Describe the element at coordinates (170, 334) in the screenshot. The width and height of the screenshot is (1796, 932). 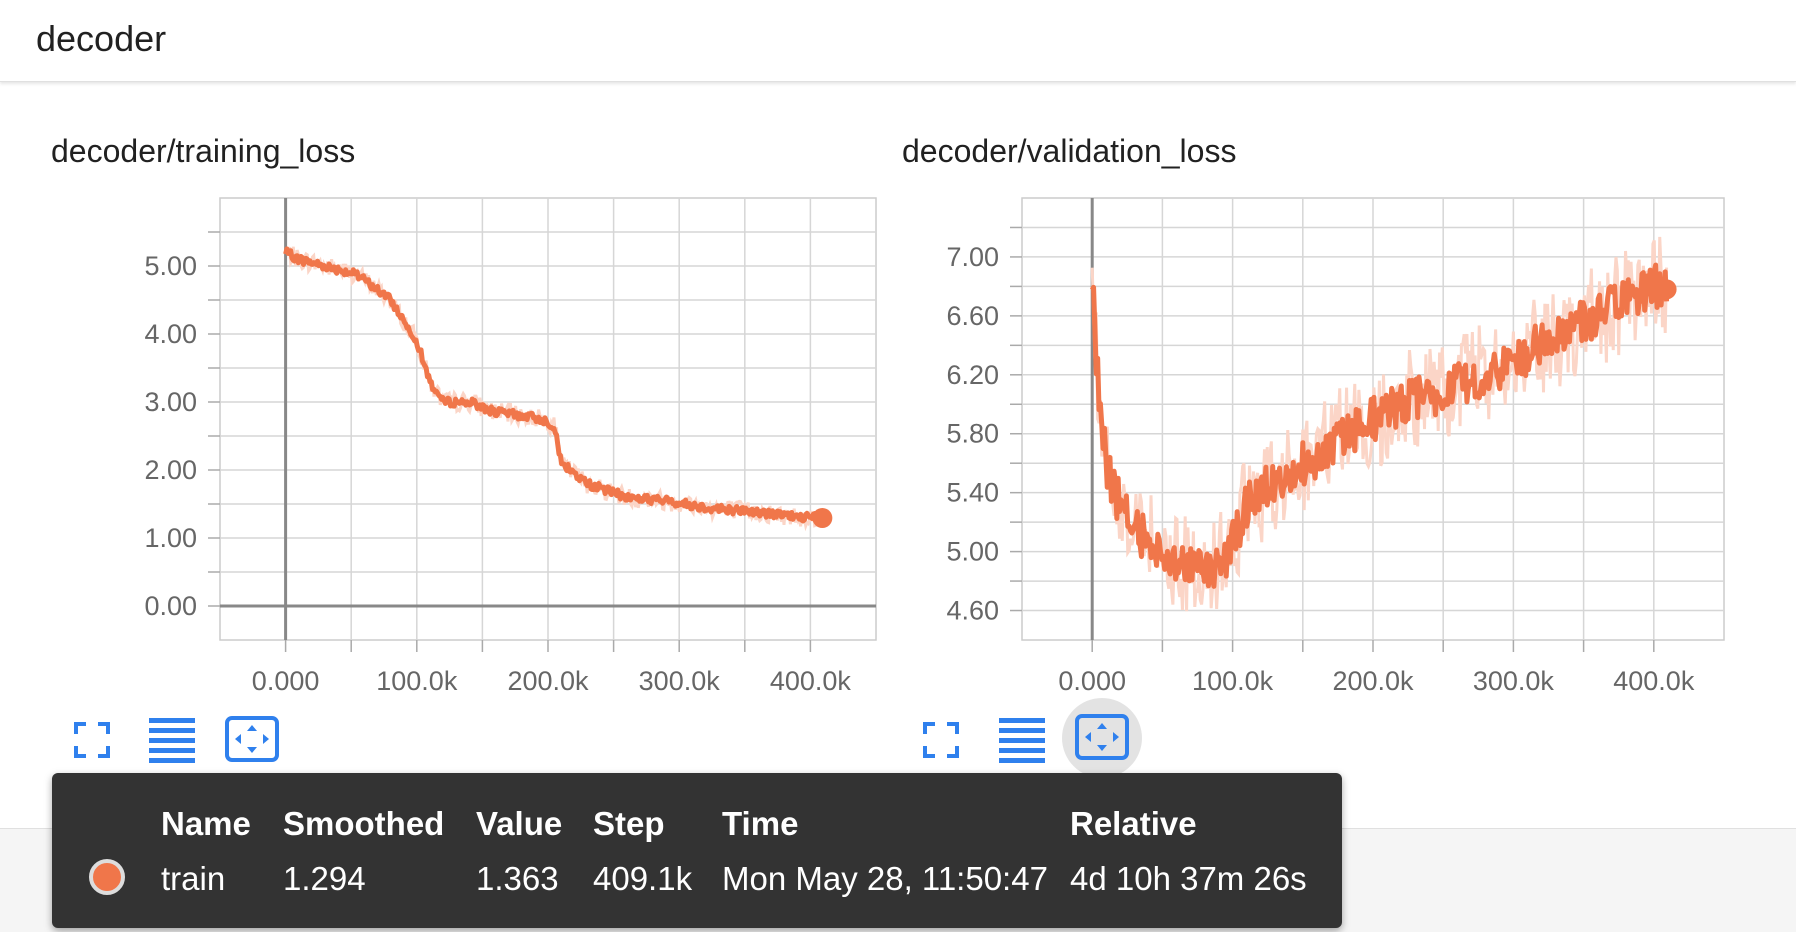
I see `y-tick-label: 4.00` at that location.